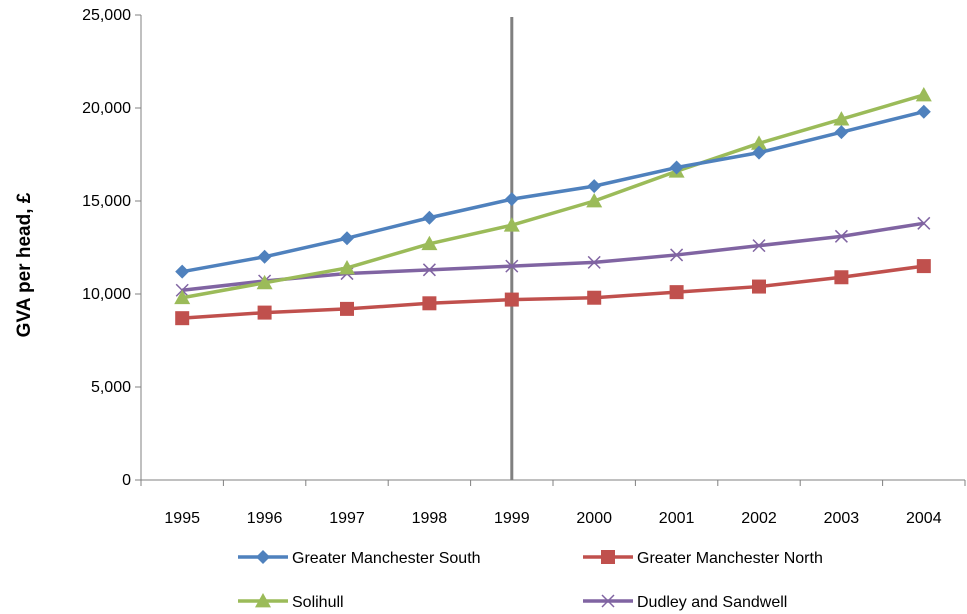 This screenshot has width=967, height=614. Describe the element at coordinates (126, 480) in the screenshot. I see `y-tick-label: 0` at that location.